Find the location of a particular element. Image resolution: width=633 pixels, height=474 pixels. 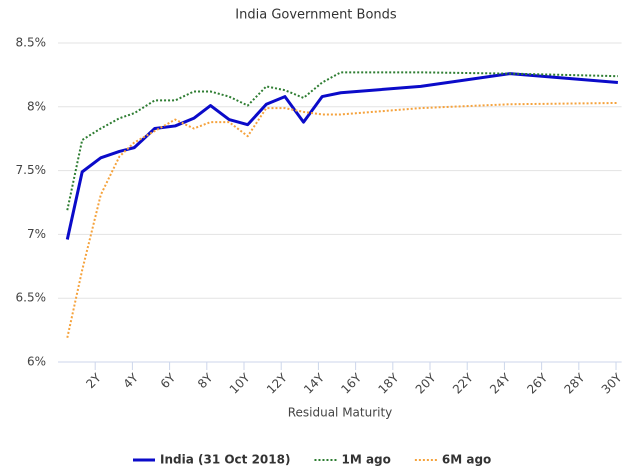

x-tick-label: 8Y is located at coordinates (205, 380).